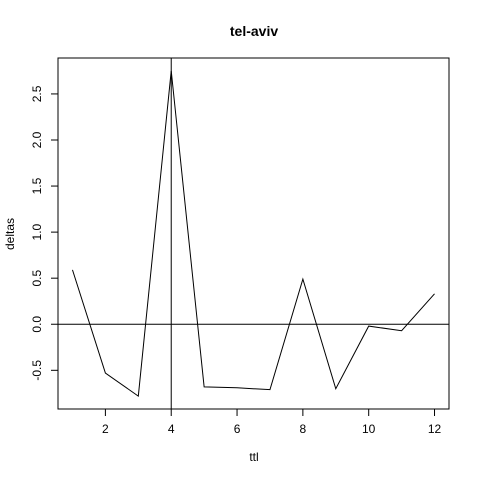 Image resolution: width=480 pixels, height=485 pixels. What do you see at coordinates (105, 429) in the screenshot?
I see `x-tick-label: 2` at bounding box center [105, 429].